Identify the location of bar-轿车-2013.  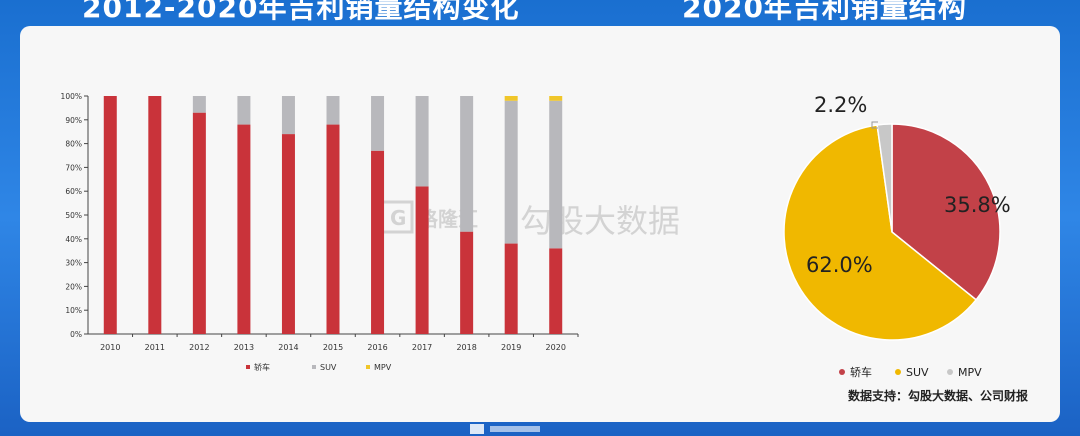
(244, 229).